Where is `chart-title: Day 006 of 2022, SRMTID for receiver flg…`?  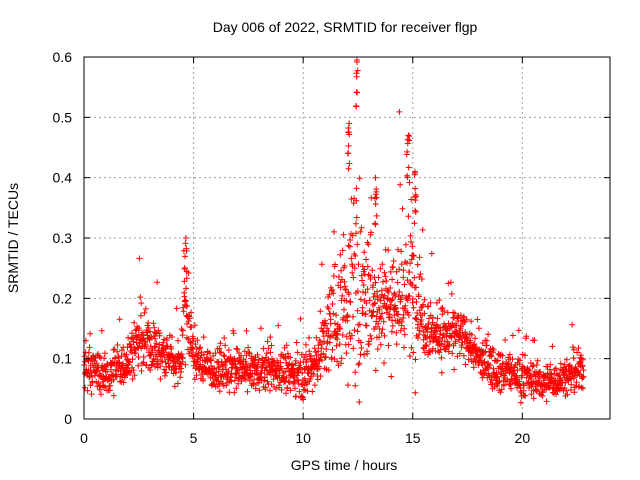 chart-title: Day 006 of 2022, SRMTID for receiver flg… is located at coordinates (345, 27).